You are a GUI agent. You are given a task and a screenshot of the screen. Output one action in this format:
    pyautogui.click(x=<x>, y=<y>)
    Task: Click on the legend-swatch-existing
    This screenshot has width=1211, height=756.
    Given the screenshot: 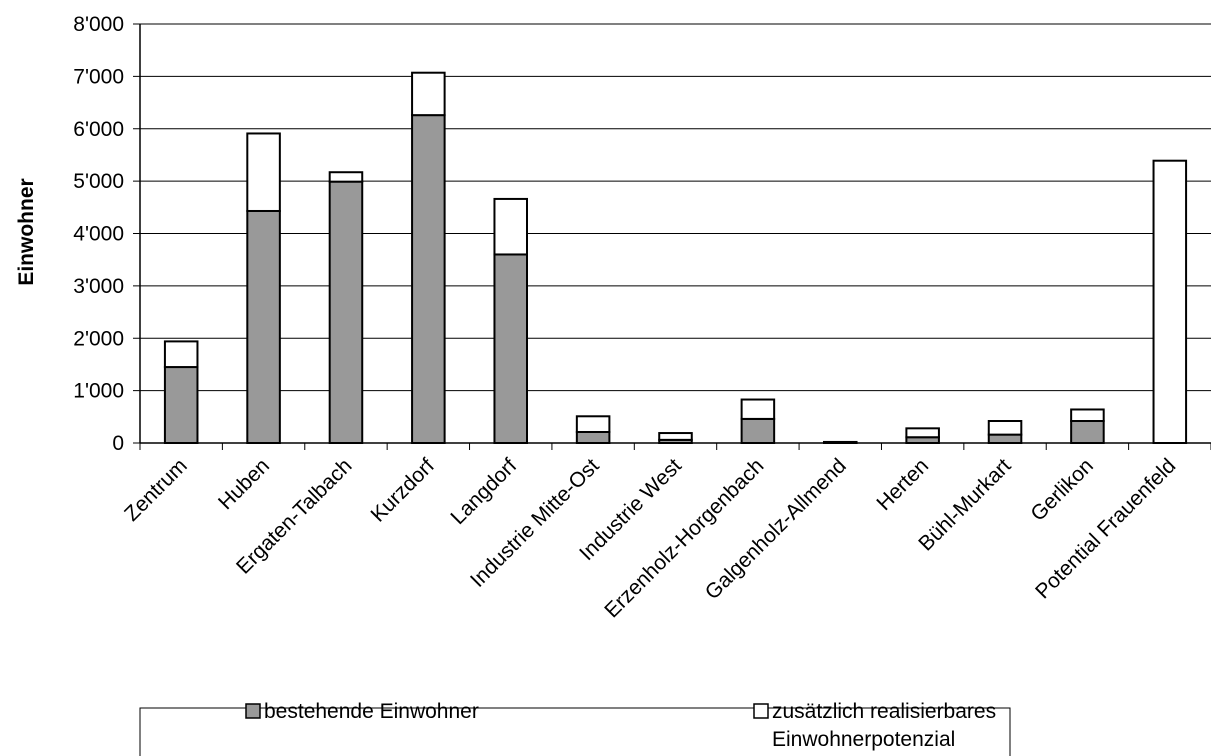 What is the action you would take?
    pyautogui.click(x=253, y=711)
    